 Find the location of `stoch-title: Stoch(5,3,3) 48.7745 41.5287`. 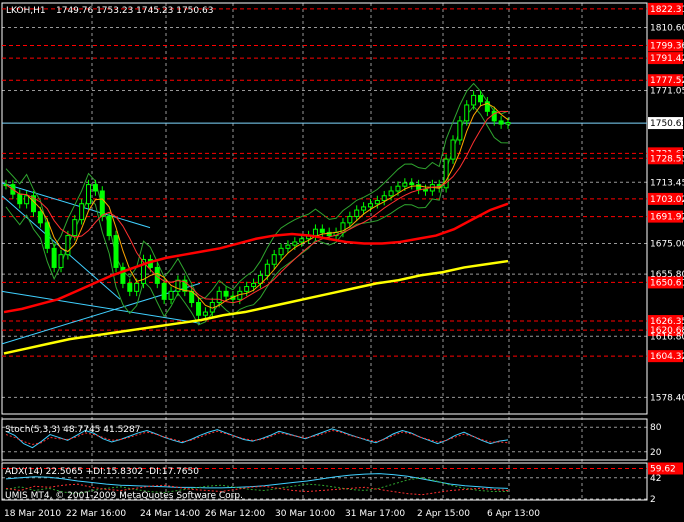

stoch-title: Stoch(5,3,3) 48.7745 41.5287 is located at coordinates (72, 430).